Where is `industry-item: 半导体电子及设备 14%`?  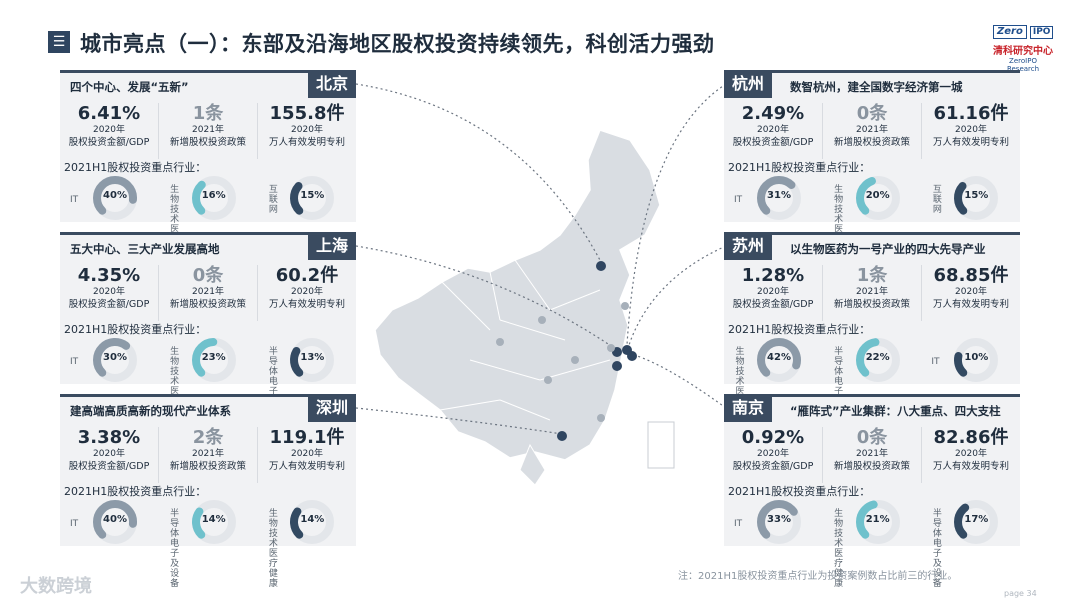
industry-item: 半导体电子及设备 14% is located at coordinates (208, 543).